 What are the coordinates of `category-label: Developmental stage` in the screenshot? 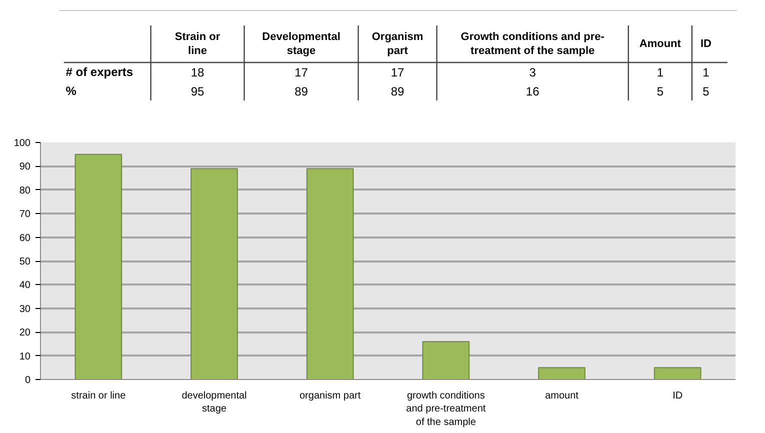 It's located at (301, 44).